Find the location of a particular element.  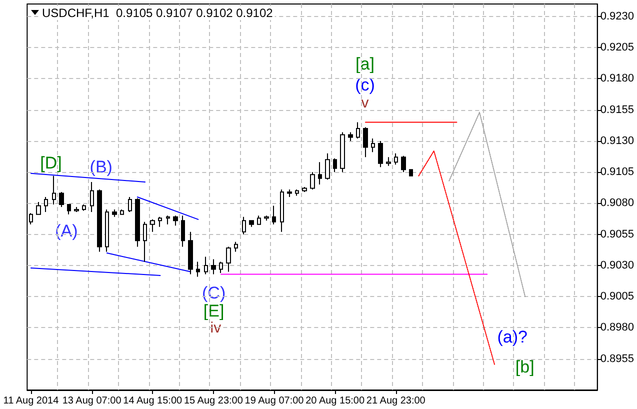

x-tick-label: 14 Aug 15:00 is located at coordinates (153, 401).